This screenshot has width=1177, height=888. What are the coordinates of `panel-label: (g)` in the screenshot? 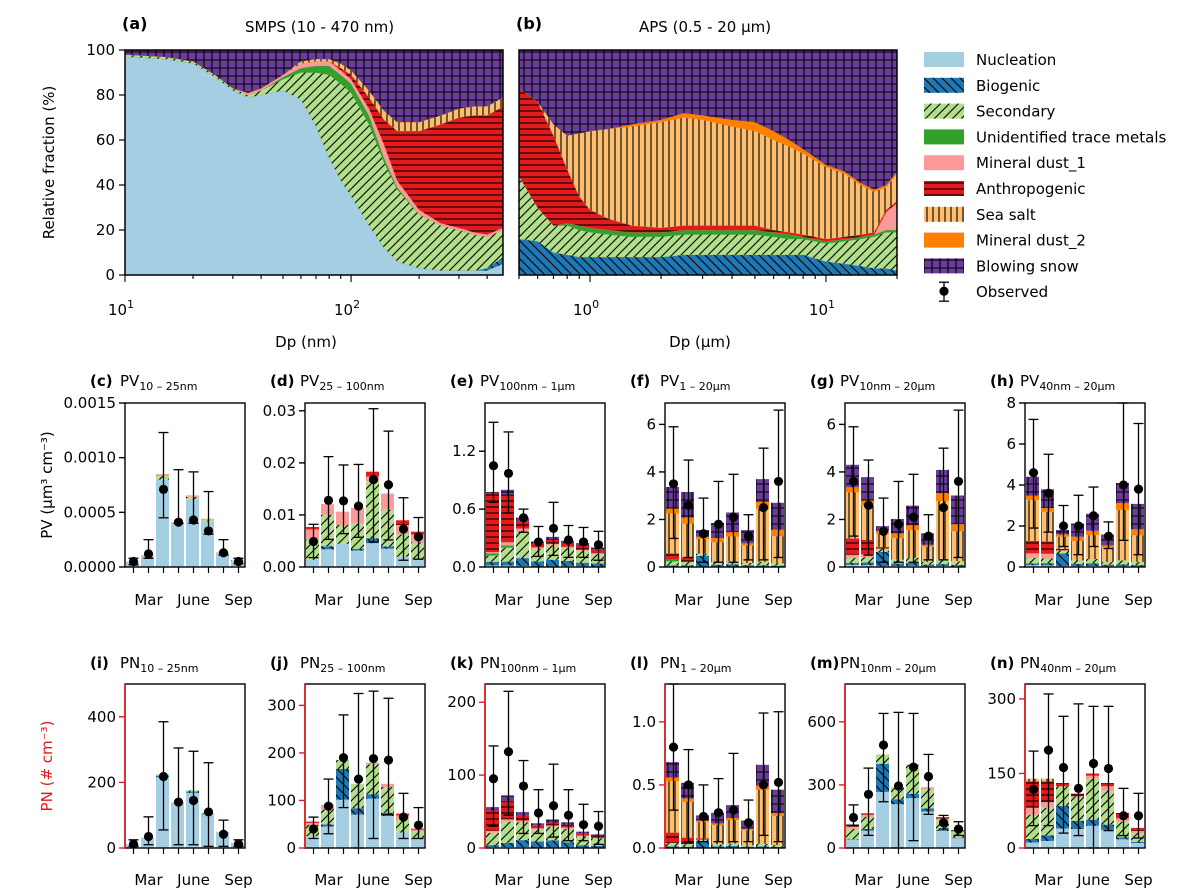 It's located at (822, 381).